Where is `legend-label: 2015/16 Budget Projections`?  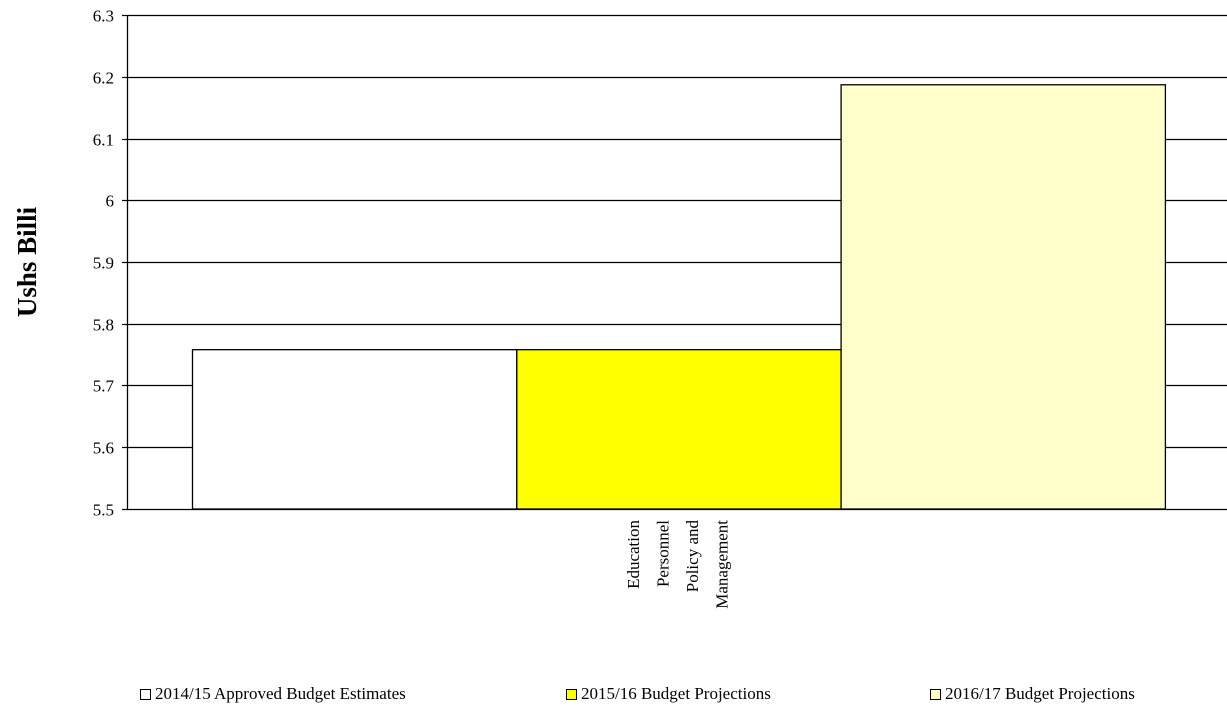 legend-label: 2015/16 Budget Projections is located at coordinates (676, 693).